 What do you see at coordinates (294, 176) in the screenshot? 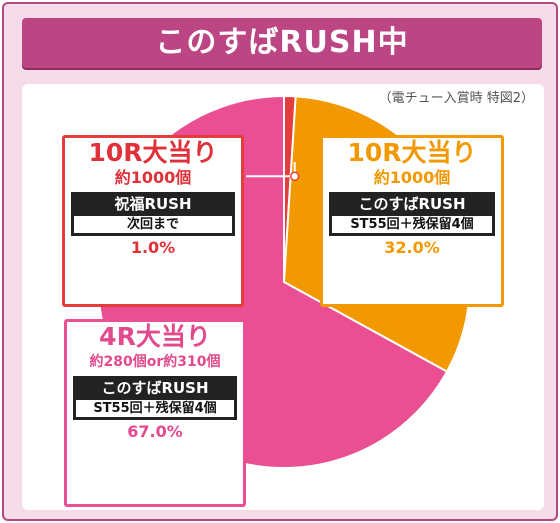
I see `leader-dot` at bounding box center [294, 176].